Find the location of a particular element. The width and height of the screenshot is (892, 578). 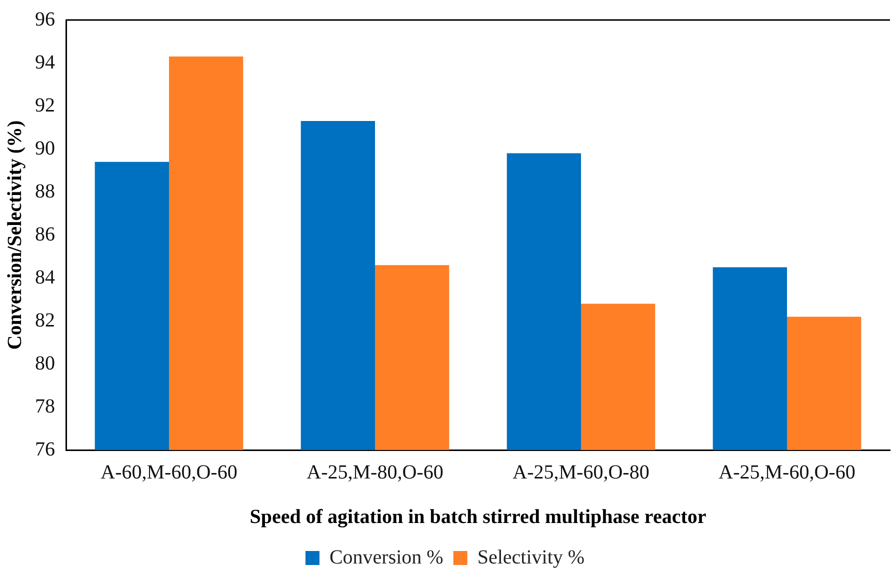

y-axis-title: Conversion/Selectivity (%) is located at coordinates (15, 235).